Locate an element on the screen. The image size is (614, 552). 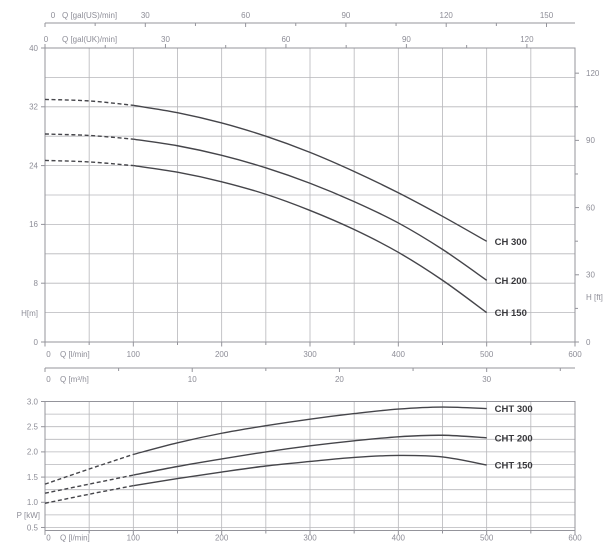
h-ft-axis-label: H [ft] is located at coordinates (594, 297).